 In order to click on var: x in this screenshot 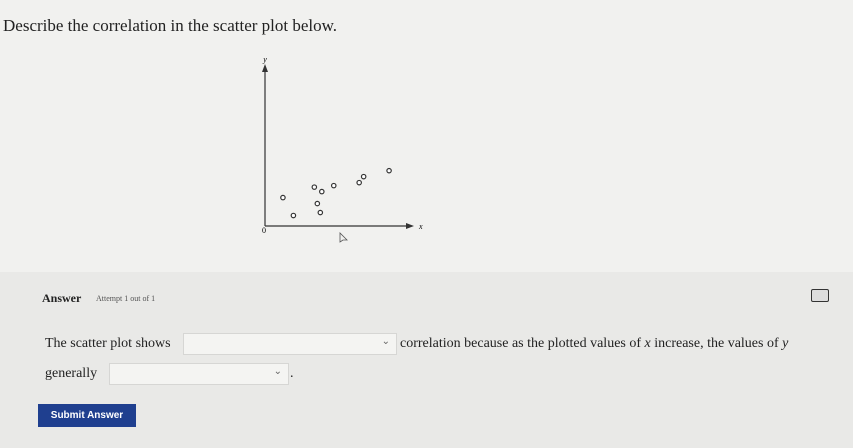, I will do `click(647, 343)`.